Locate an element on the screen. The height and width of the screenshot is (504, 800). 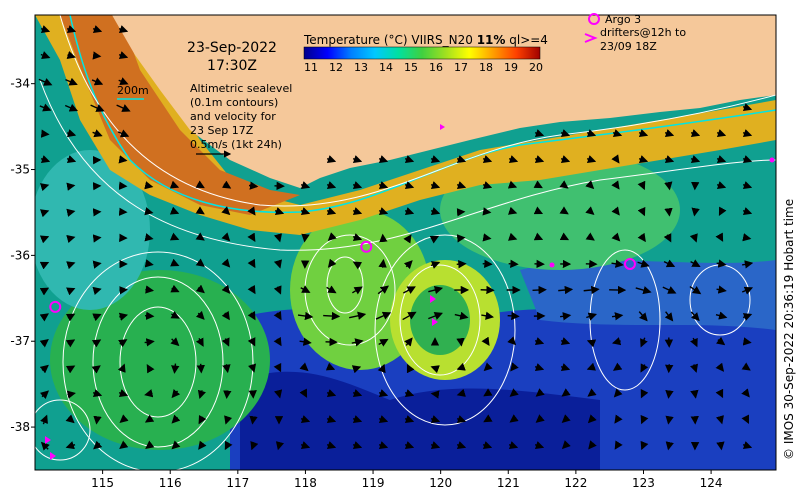
x-tick-label: 122 is located at coordinates (575, 483).